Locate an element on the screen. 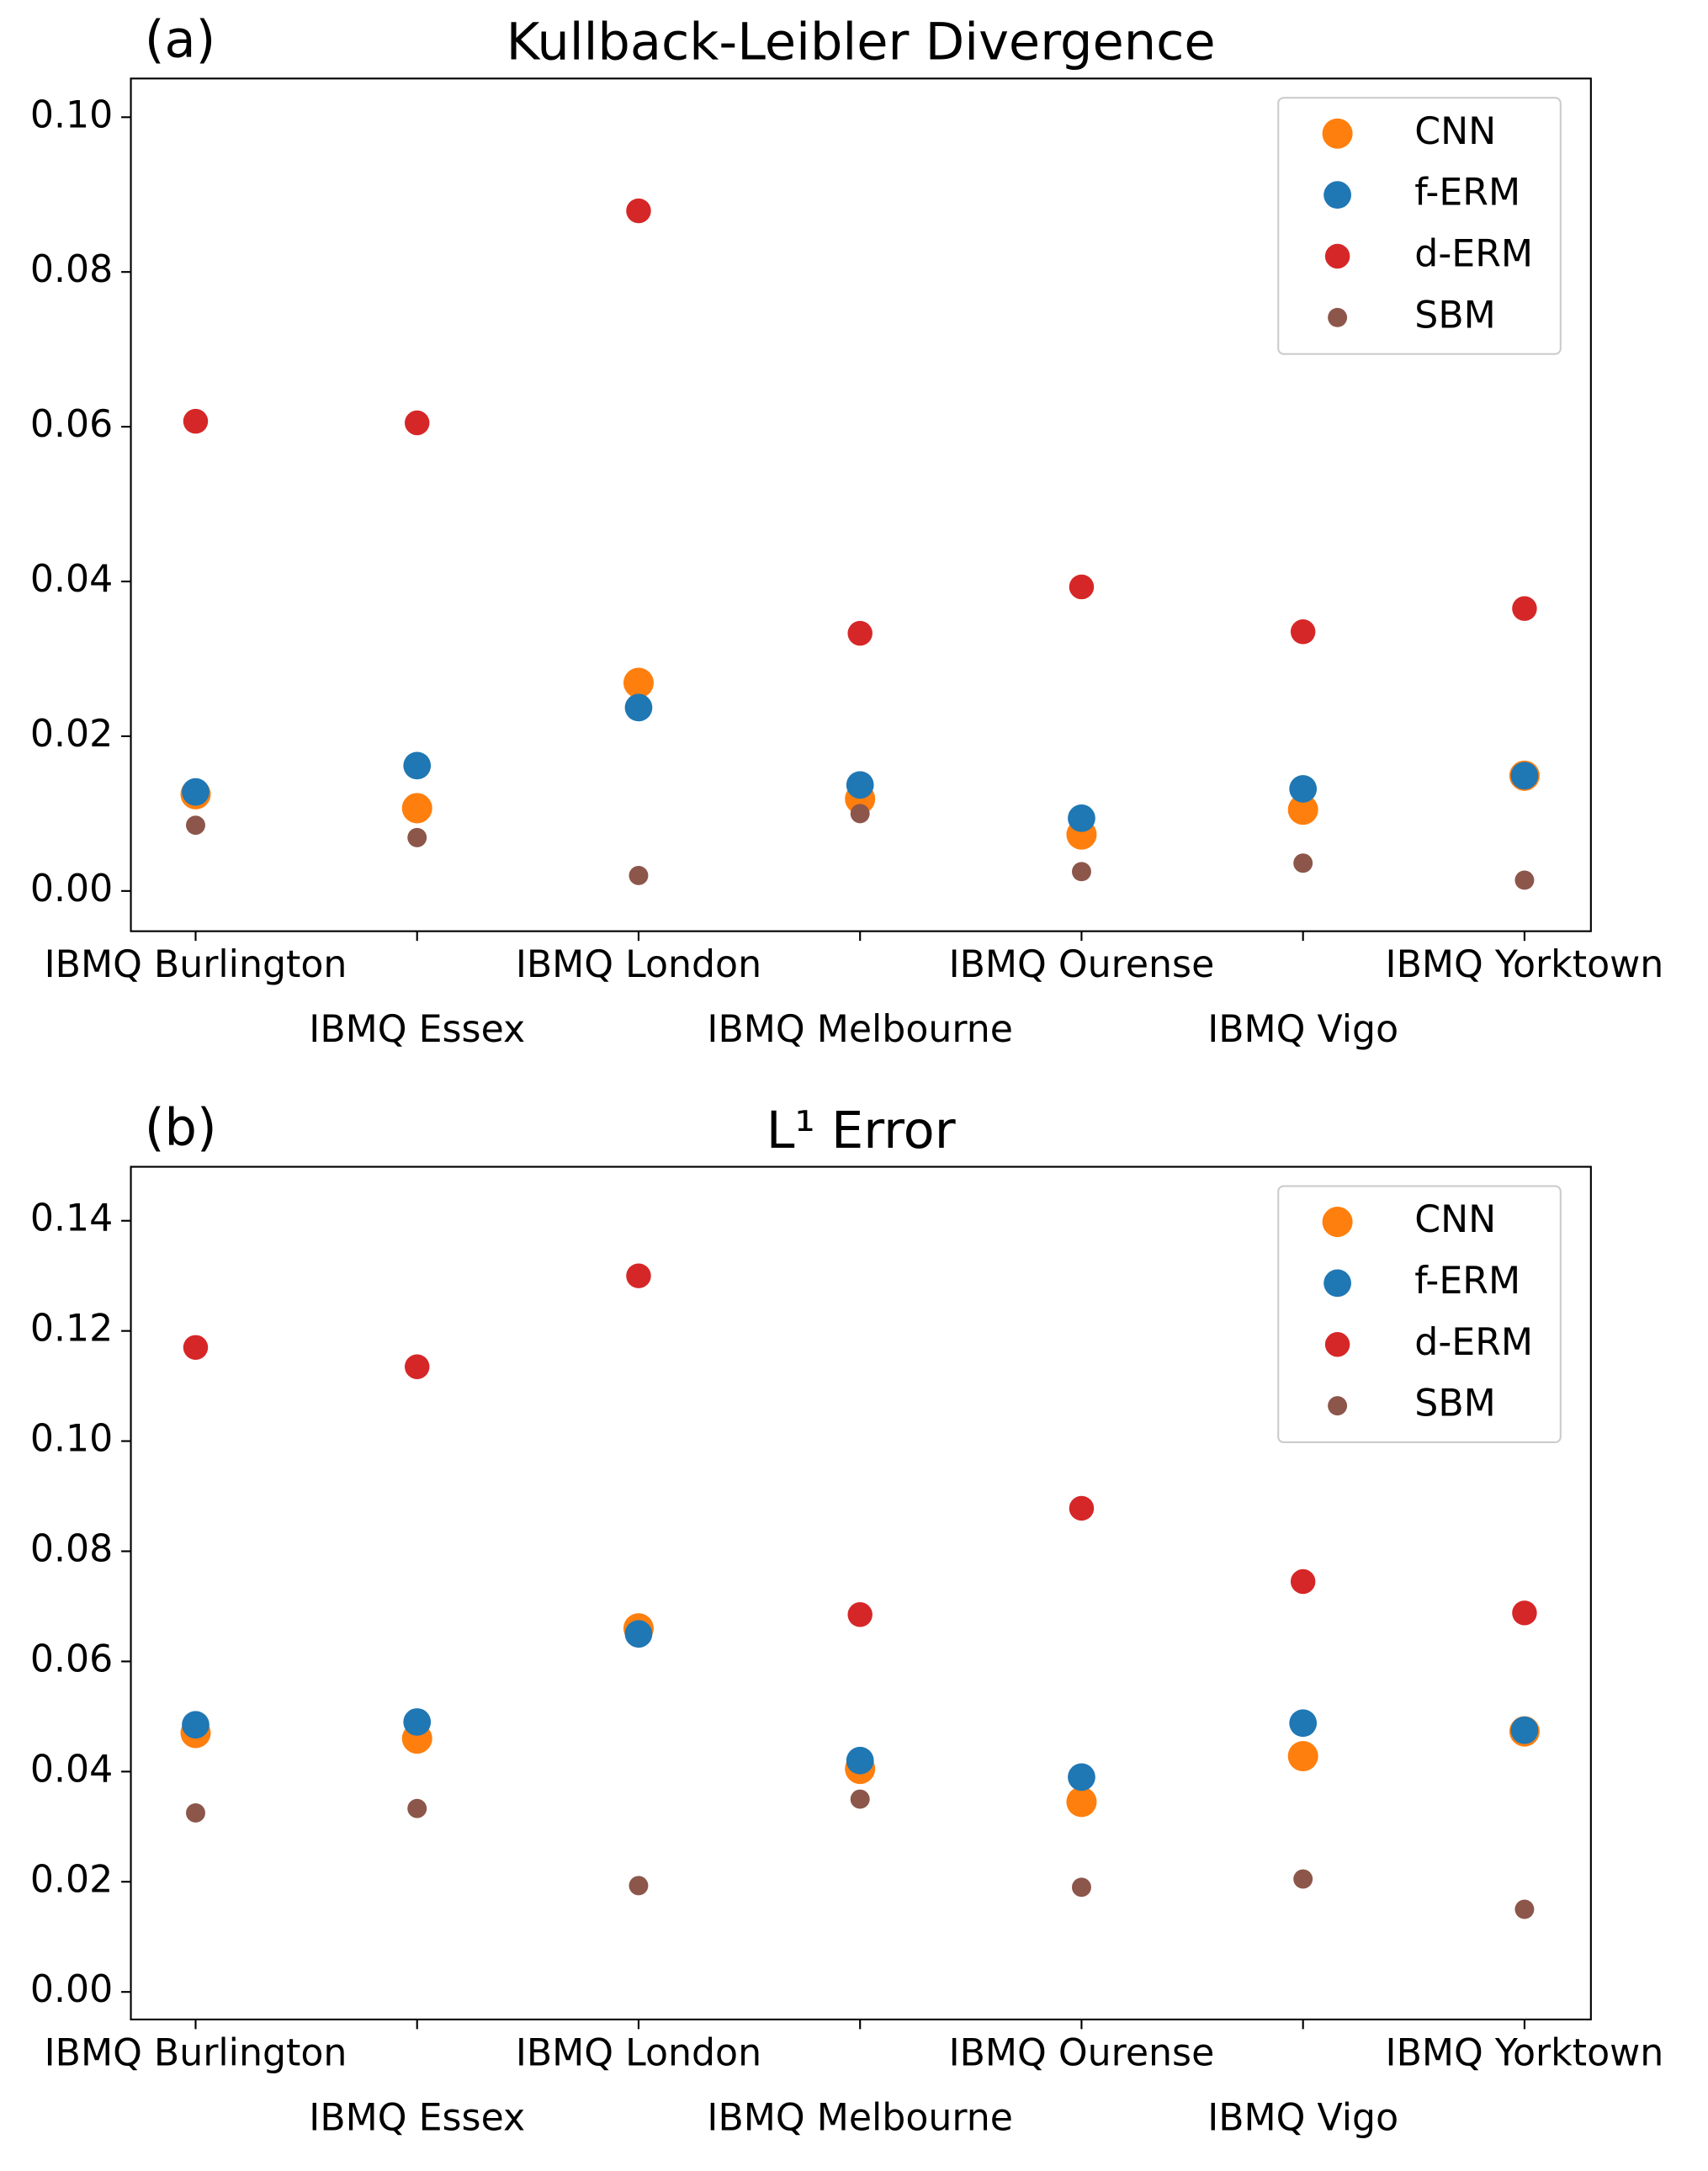  panel-label: (b) is located at coordinates (181, 1128).